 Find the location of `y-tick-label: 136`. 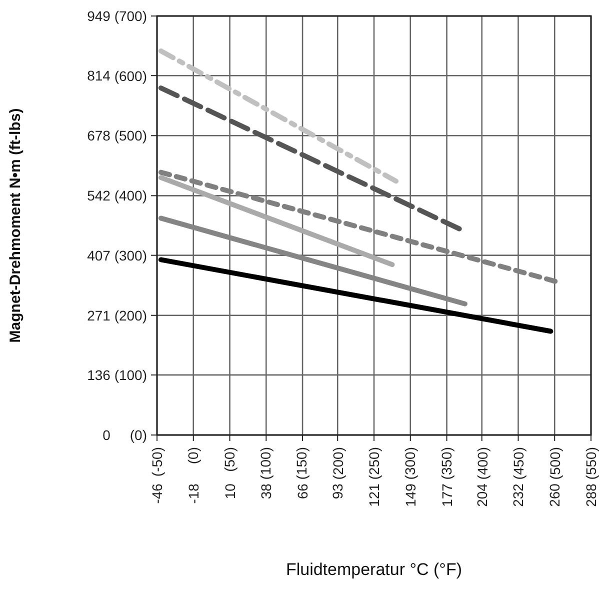

y-tick-label: 136 is located at coordinates (99, 374).